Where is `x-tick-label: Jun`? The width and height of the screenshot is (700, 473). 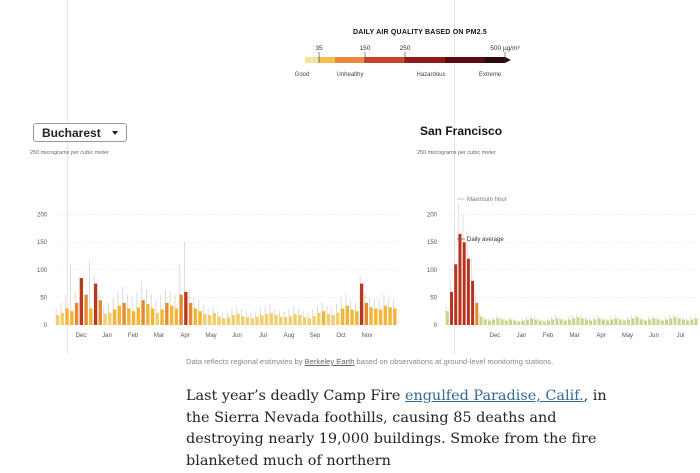
x-tick-label: Jun is located at coordinates (237, 336).